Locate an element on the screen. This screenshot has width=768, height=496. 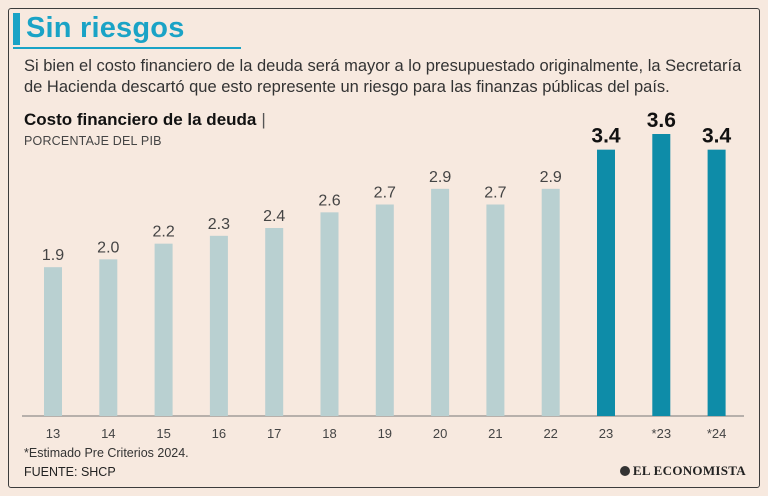
brand-logo: EL ECONOMISTA is located at coordinates (682, 471).